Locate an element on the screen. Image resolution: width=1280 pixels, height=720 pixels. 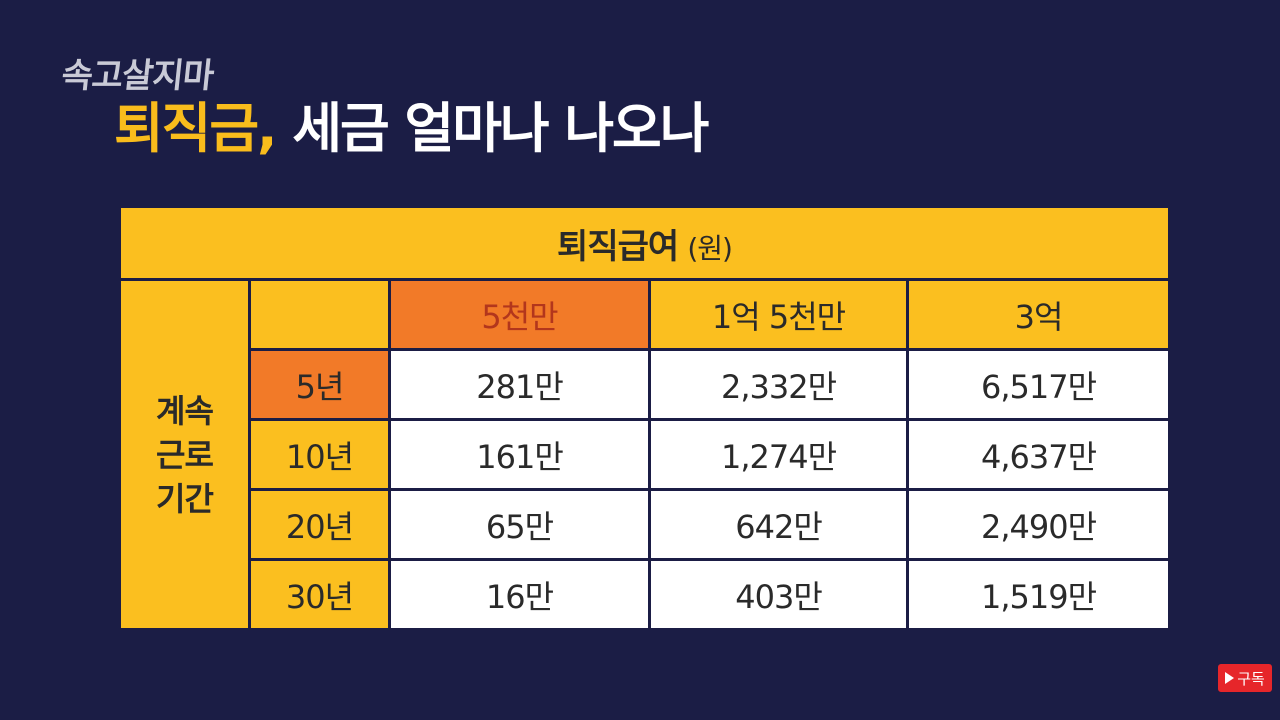
subscribe-button: 구독 is located at coordinates (1245, 678).